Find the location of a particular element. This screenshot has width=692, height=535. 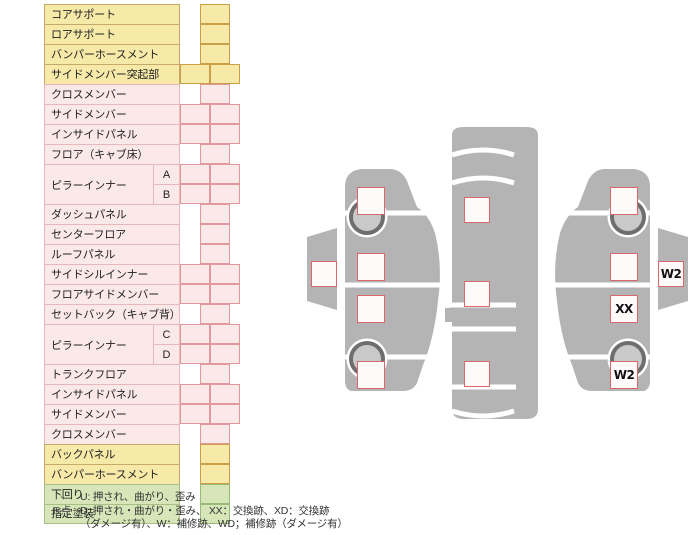

table-row: ルーフパネル is located at coordinates (112, 254).